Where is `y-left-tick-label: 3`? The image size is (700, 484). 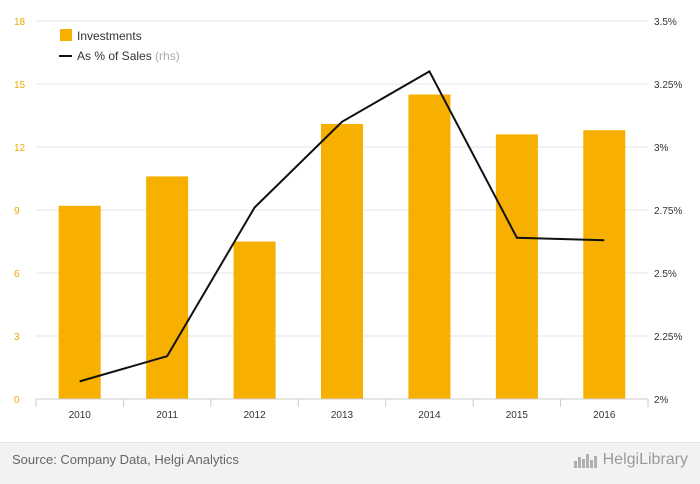
y-left-tick-label: 3 is located at coordinates (17, 337).